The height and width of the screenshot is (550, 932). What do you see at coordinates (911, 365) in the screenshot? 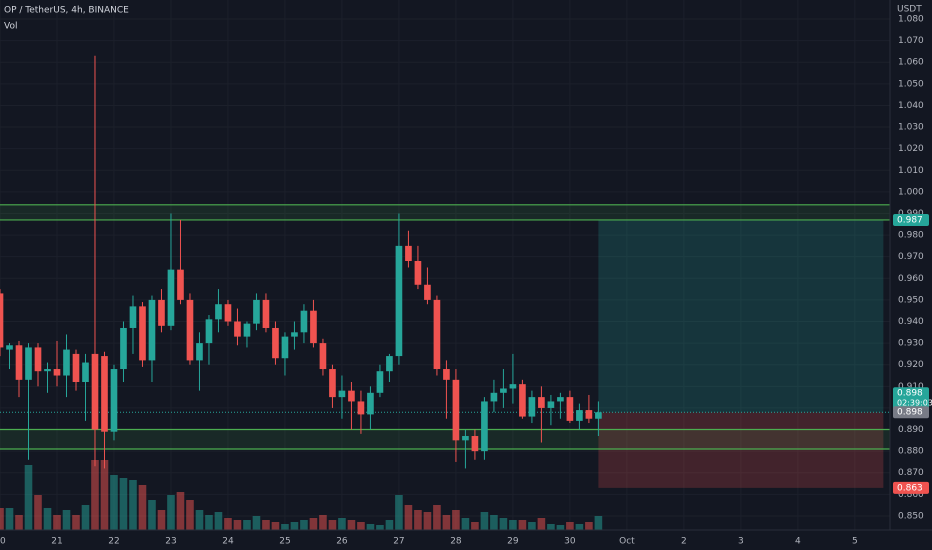
I see `y-tick-label: 0.920` at bounding box center [911, 365].